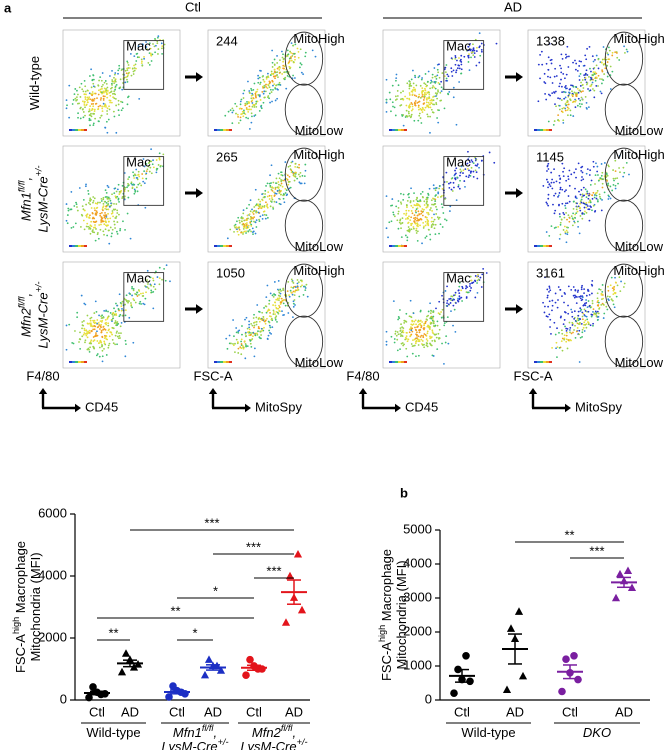 This screenshot has height=750, width=672. Describe the element at coordinates (199, 77) in the screenshot. I see `arrow-head` at that location.